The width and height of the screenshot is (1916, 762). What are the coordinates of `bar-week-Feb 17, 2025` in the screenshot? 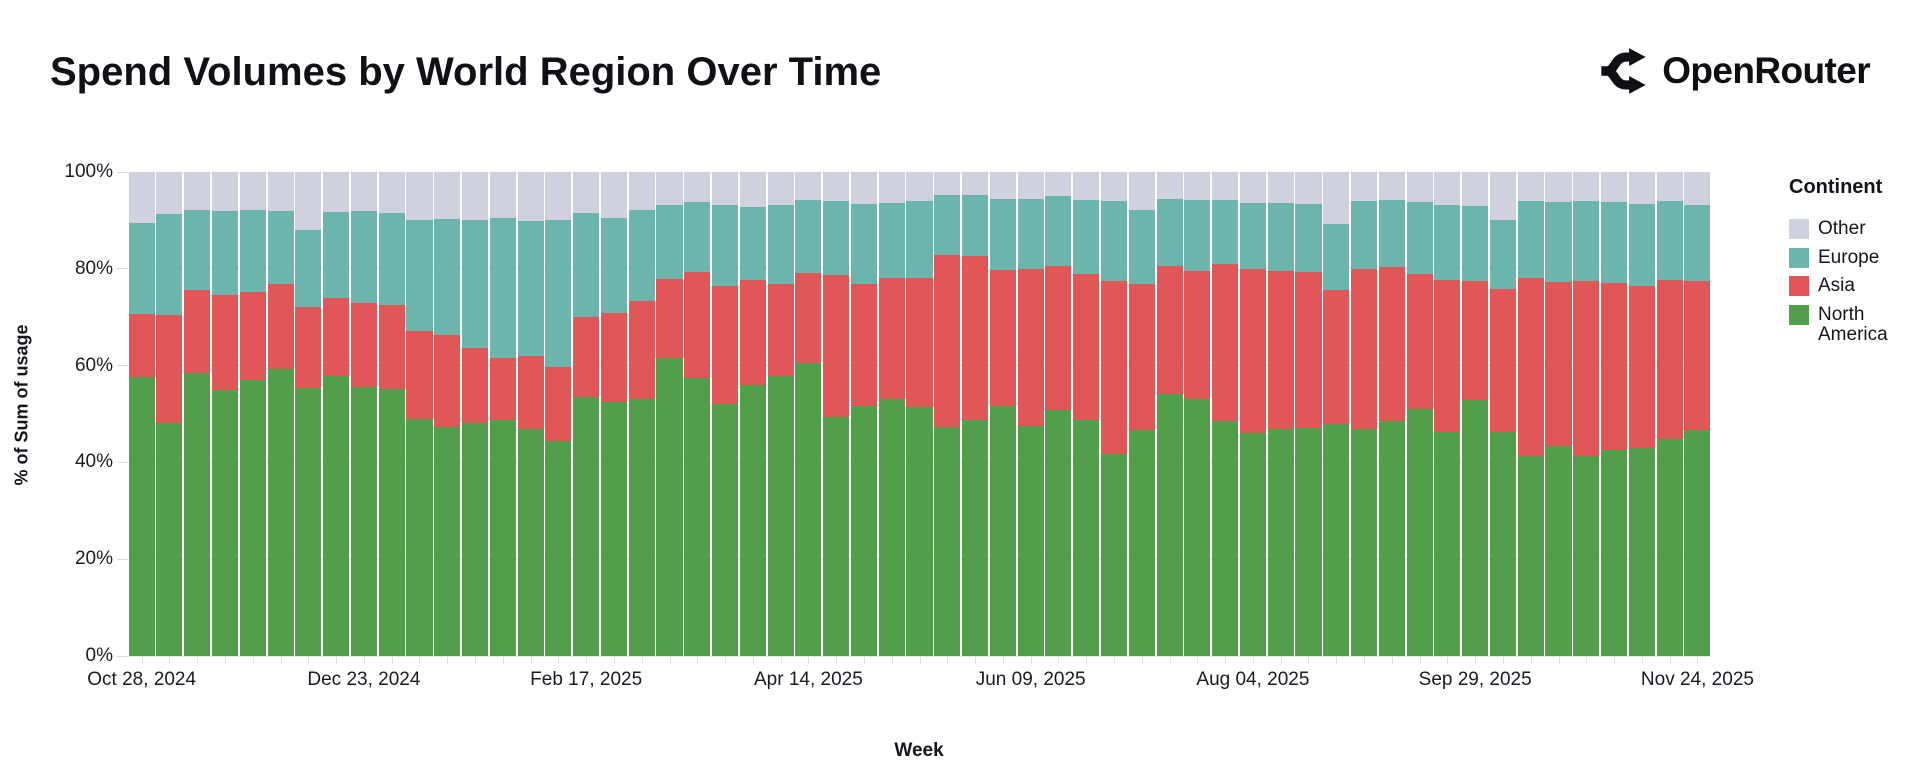 It's located at (586, 414).